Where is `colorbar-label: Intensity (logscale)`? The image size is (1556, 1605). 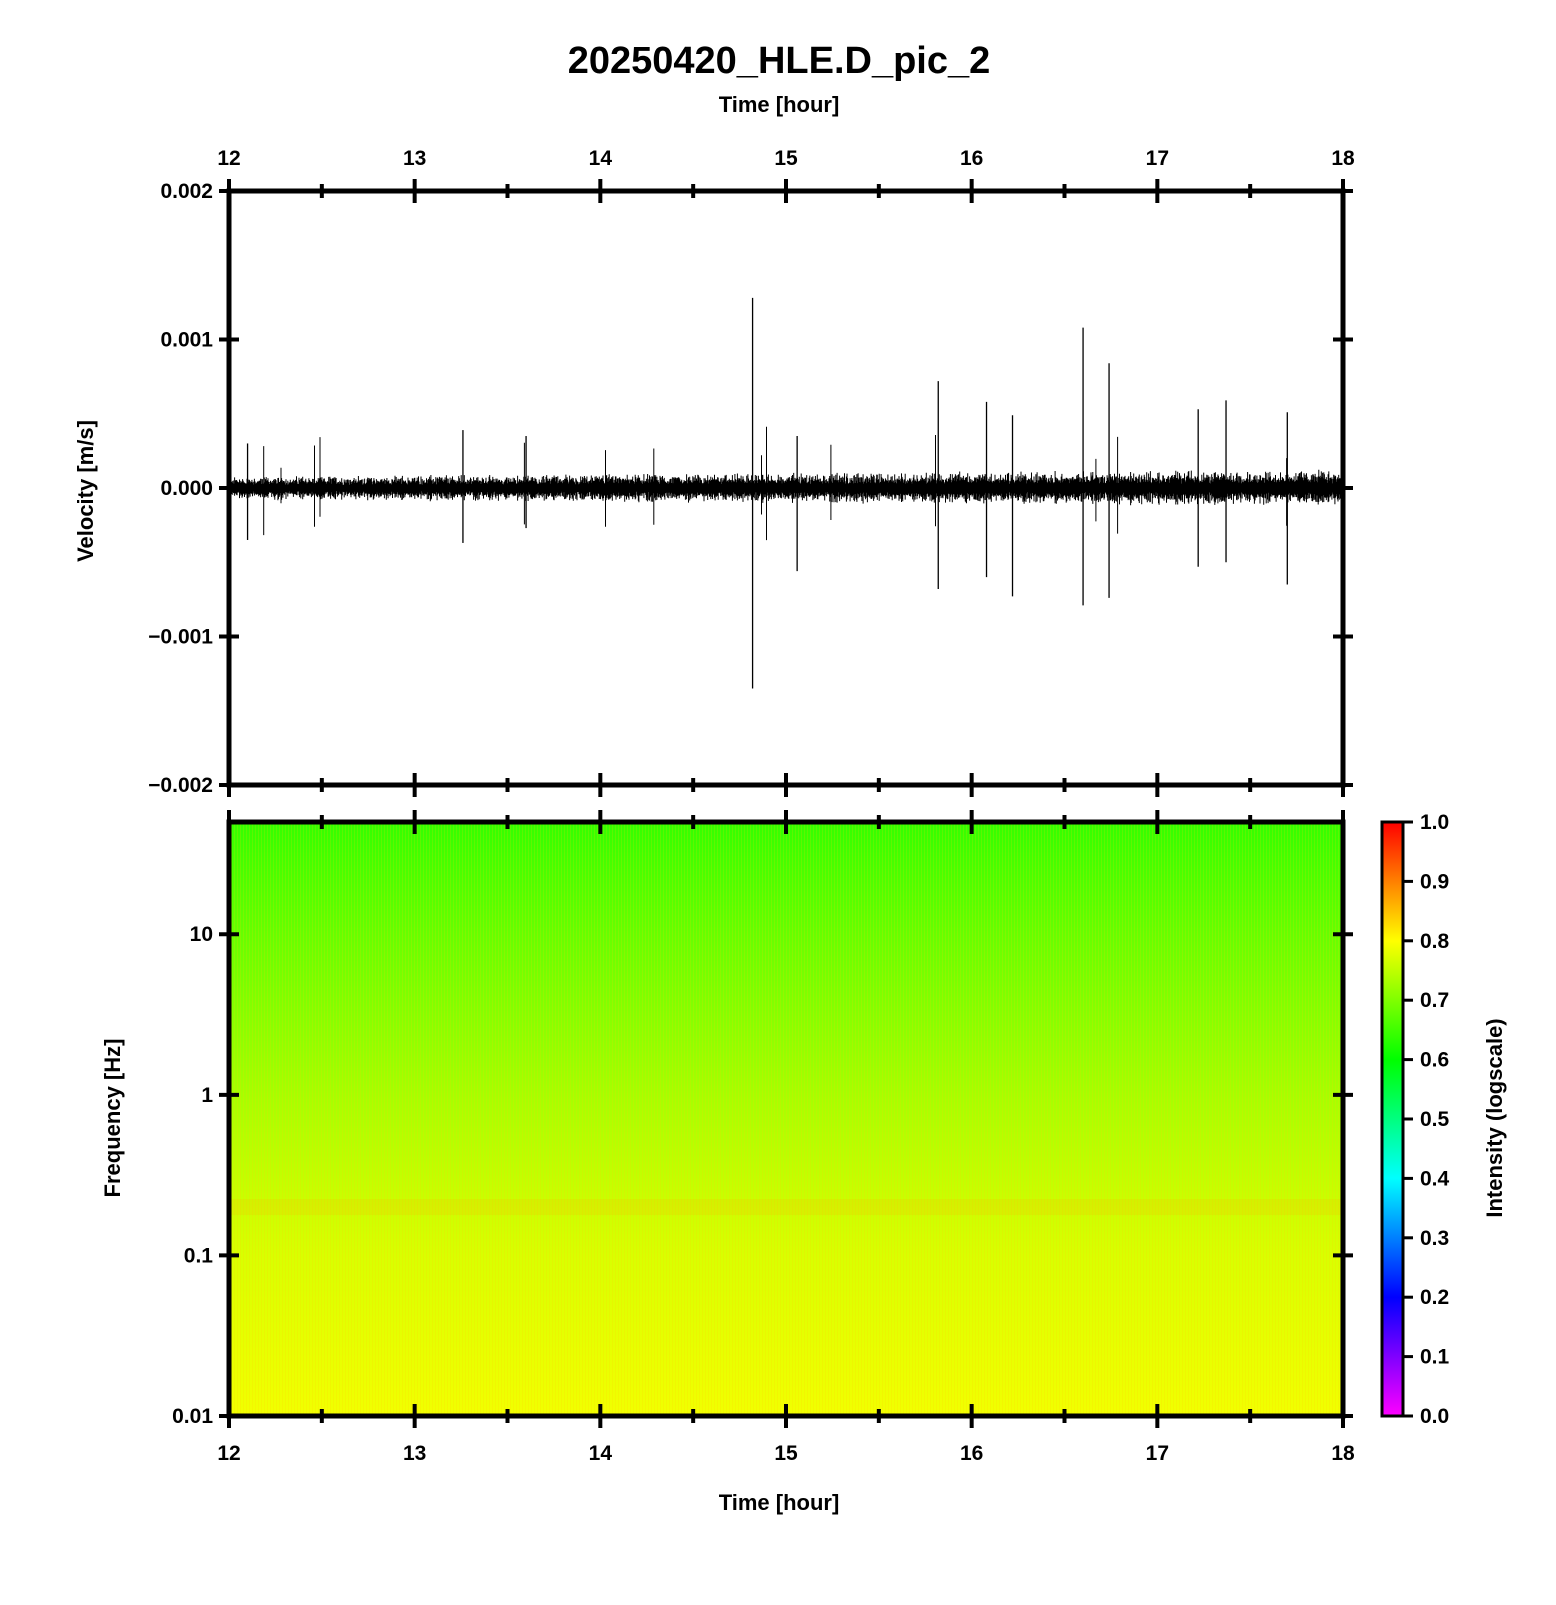 colorbar-label: Intensity (logscale) is located at coordinates (1494, 1117).